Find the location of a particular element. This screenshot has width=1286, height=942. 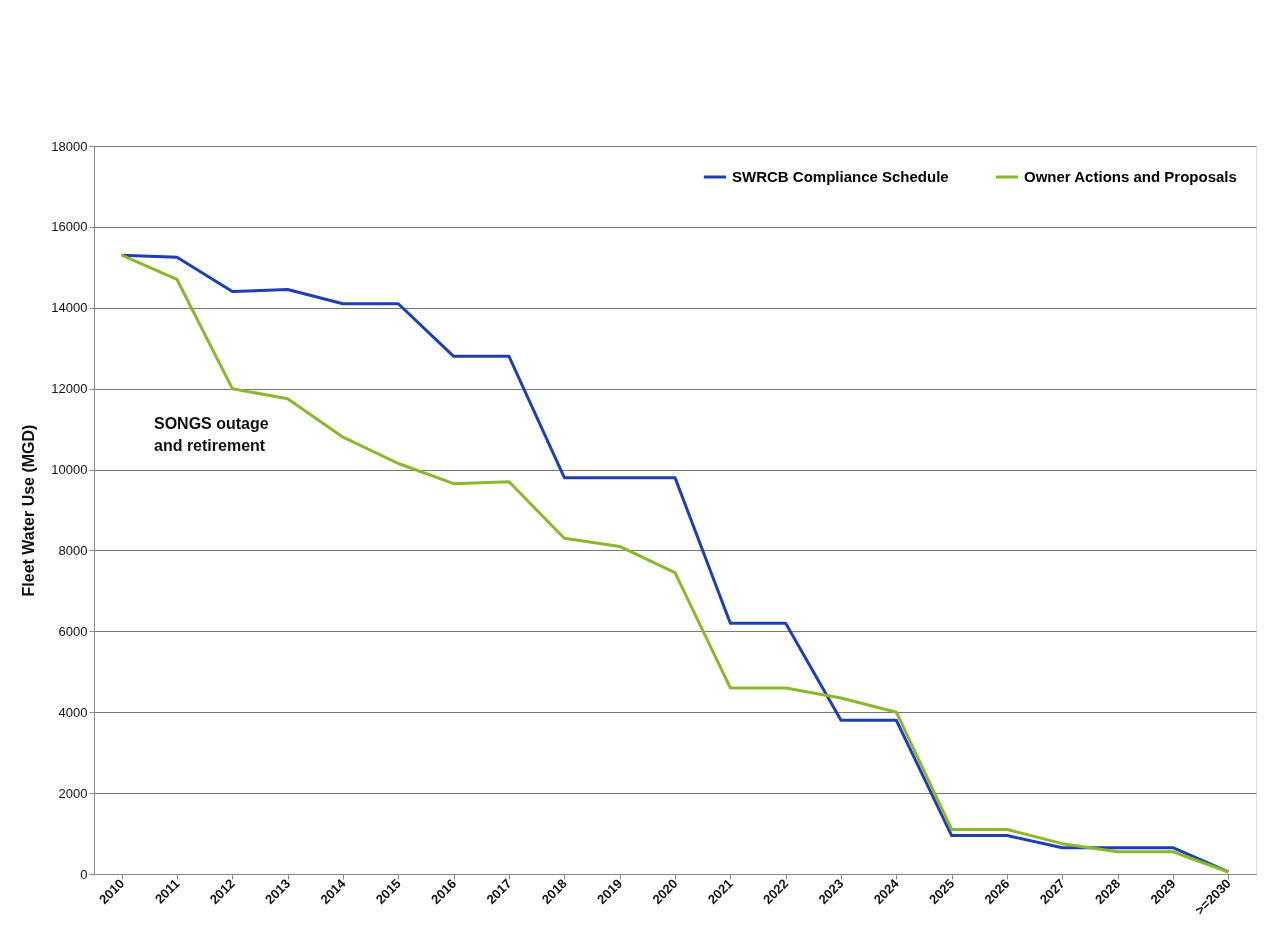

y-axis-title: Fleet Water Use (MGD) is located at coordinates (29, 510).